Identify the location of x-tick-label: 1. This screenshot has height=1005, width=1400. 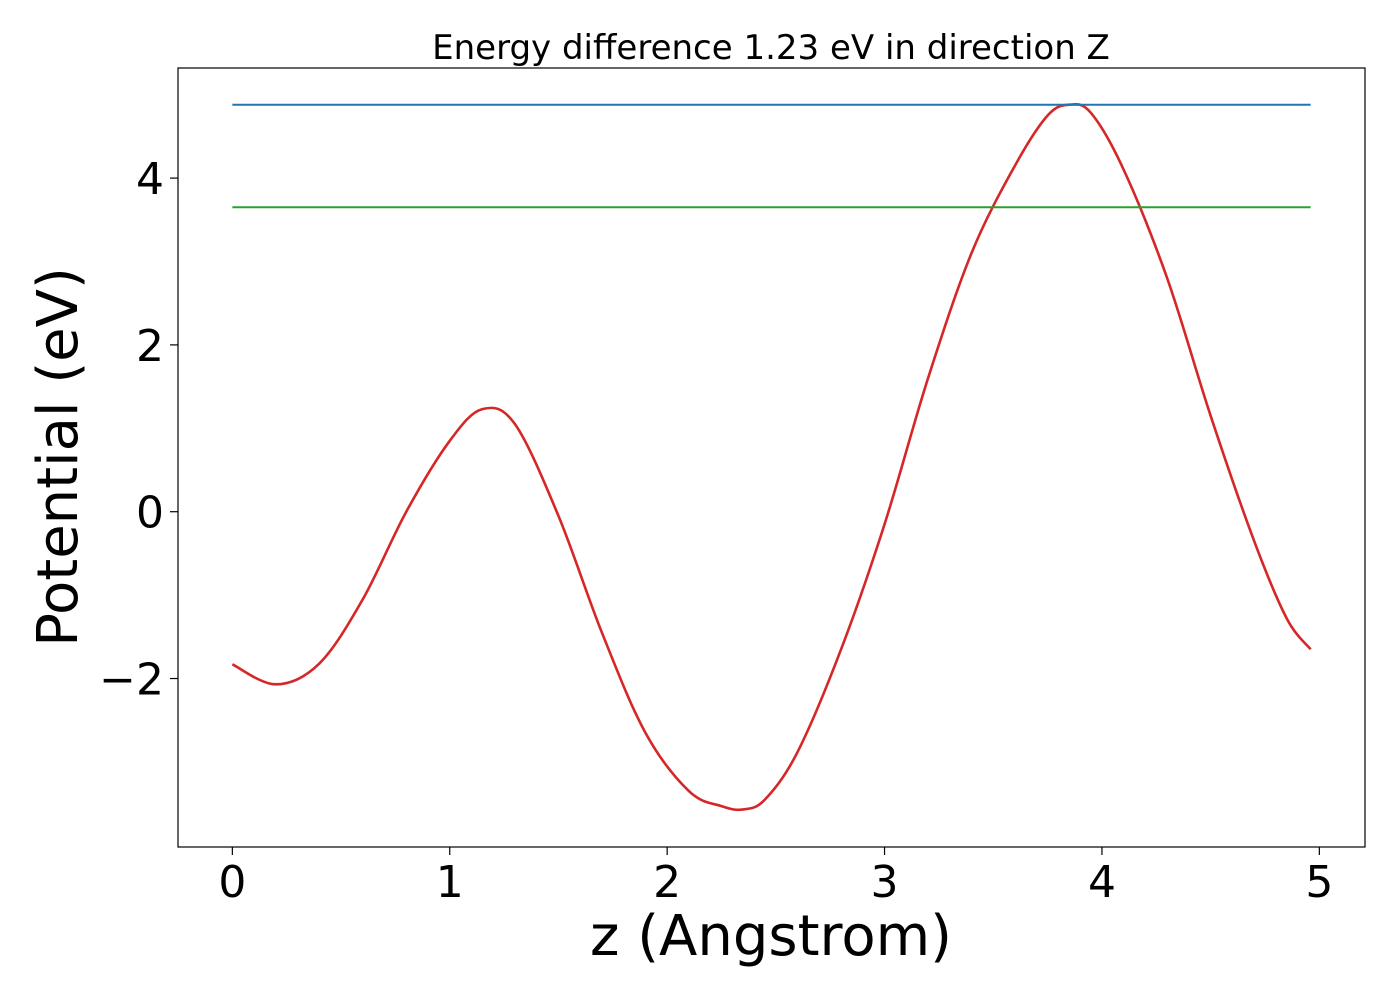
(450, 882).